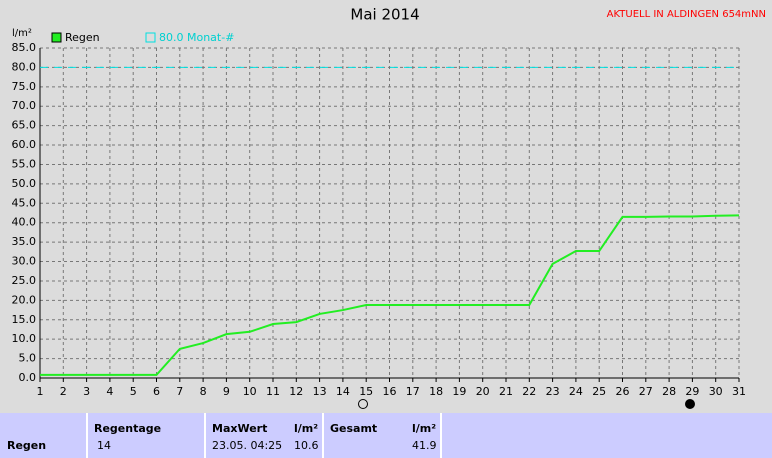 This screenshot has width=772, height=458. Describe the element at coordinates (646, 391) in the screenshot. I see `x-tick-label: 27` at that location.